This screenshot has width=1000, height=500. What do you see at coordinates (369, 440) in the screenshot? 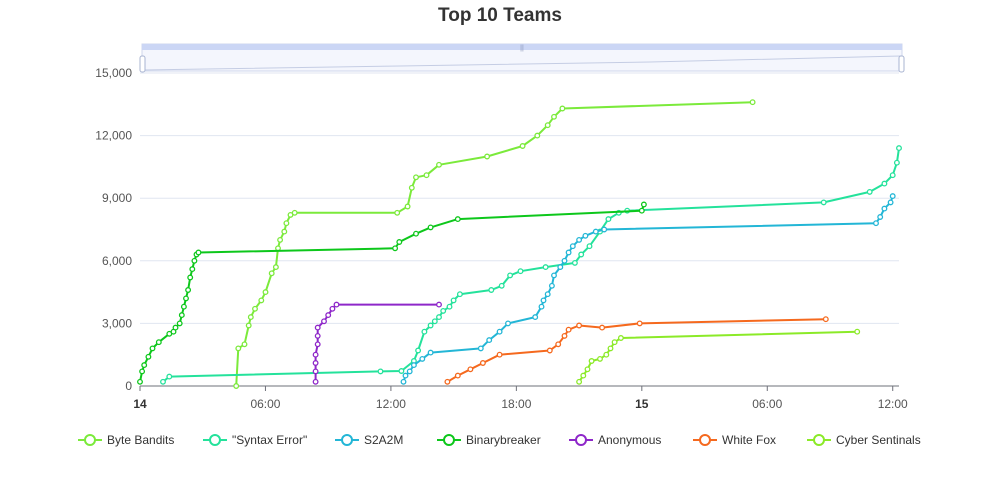
I see `legend-item: S2A2M` at bounding box center [369, 440].